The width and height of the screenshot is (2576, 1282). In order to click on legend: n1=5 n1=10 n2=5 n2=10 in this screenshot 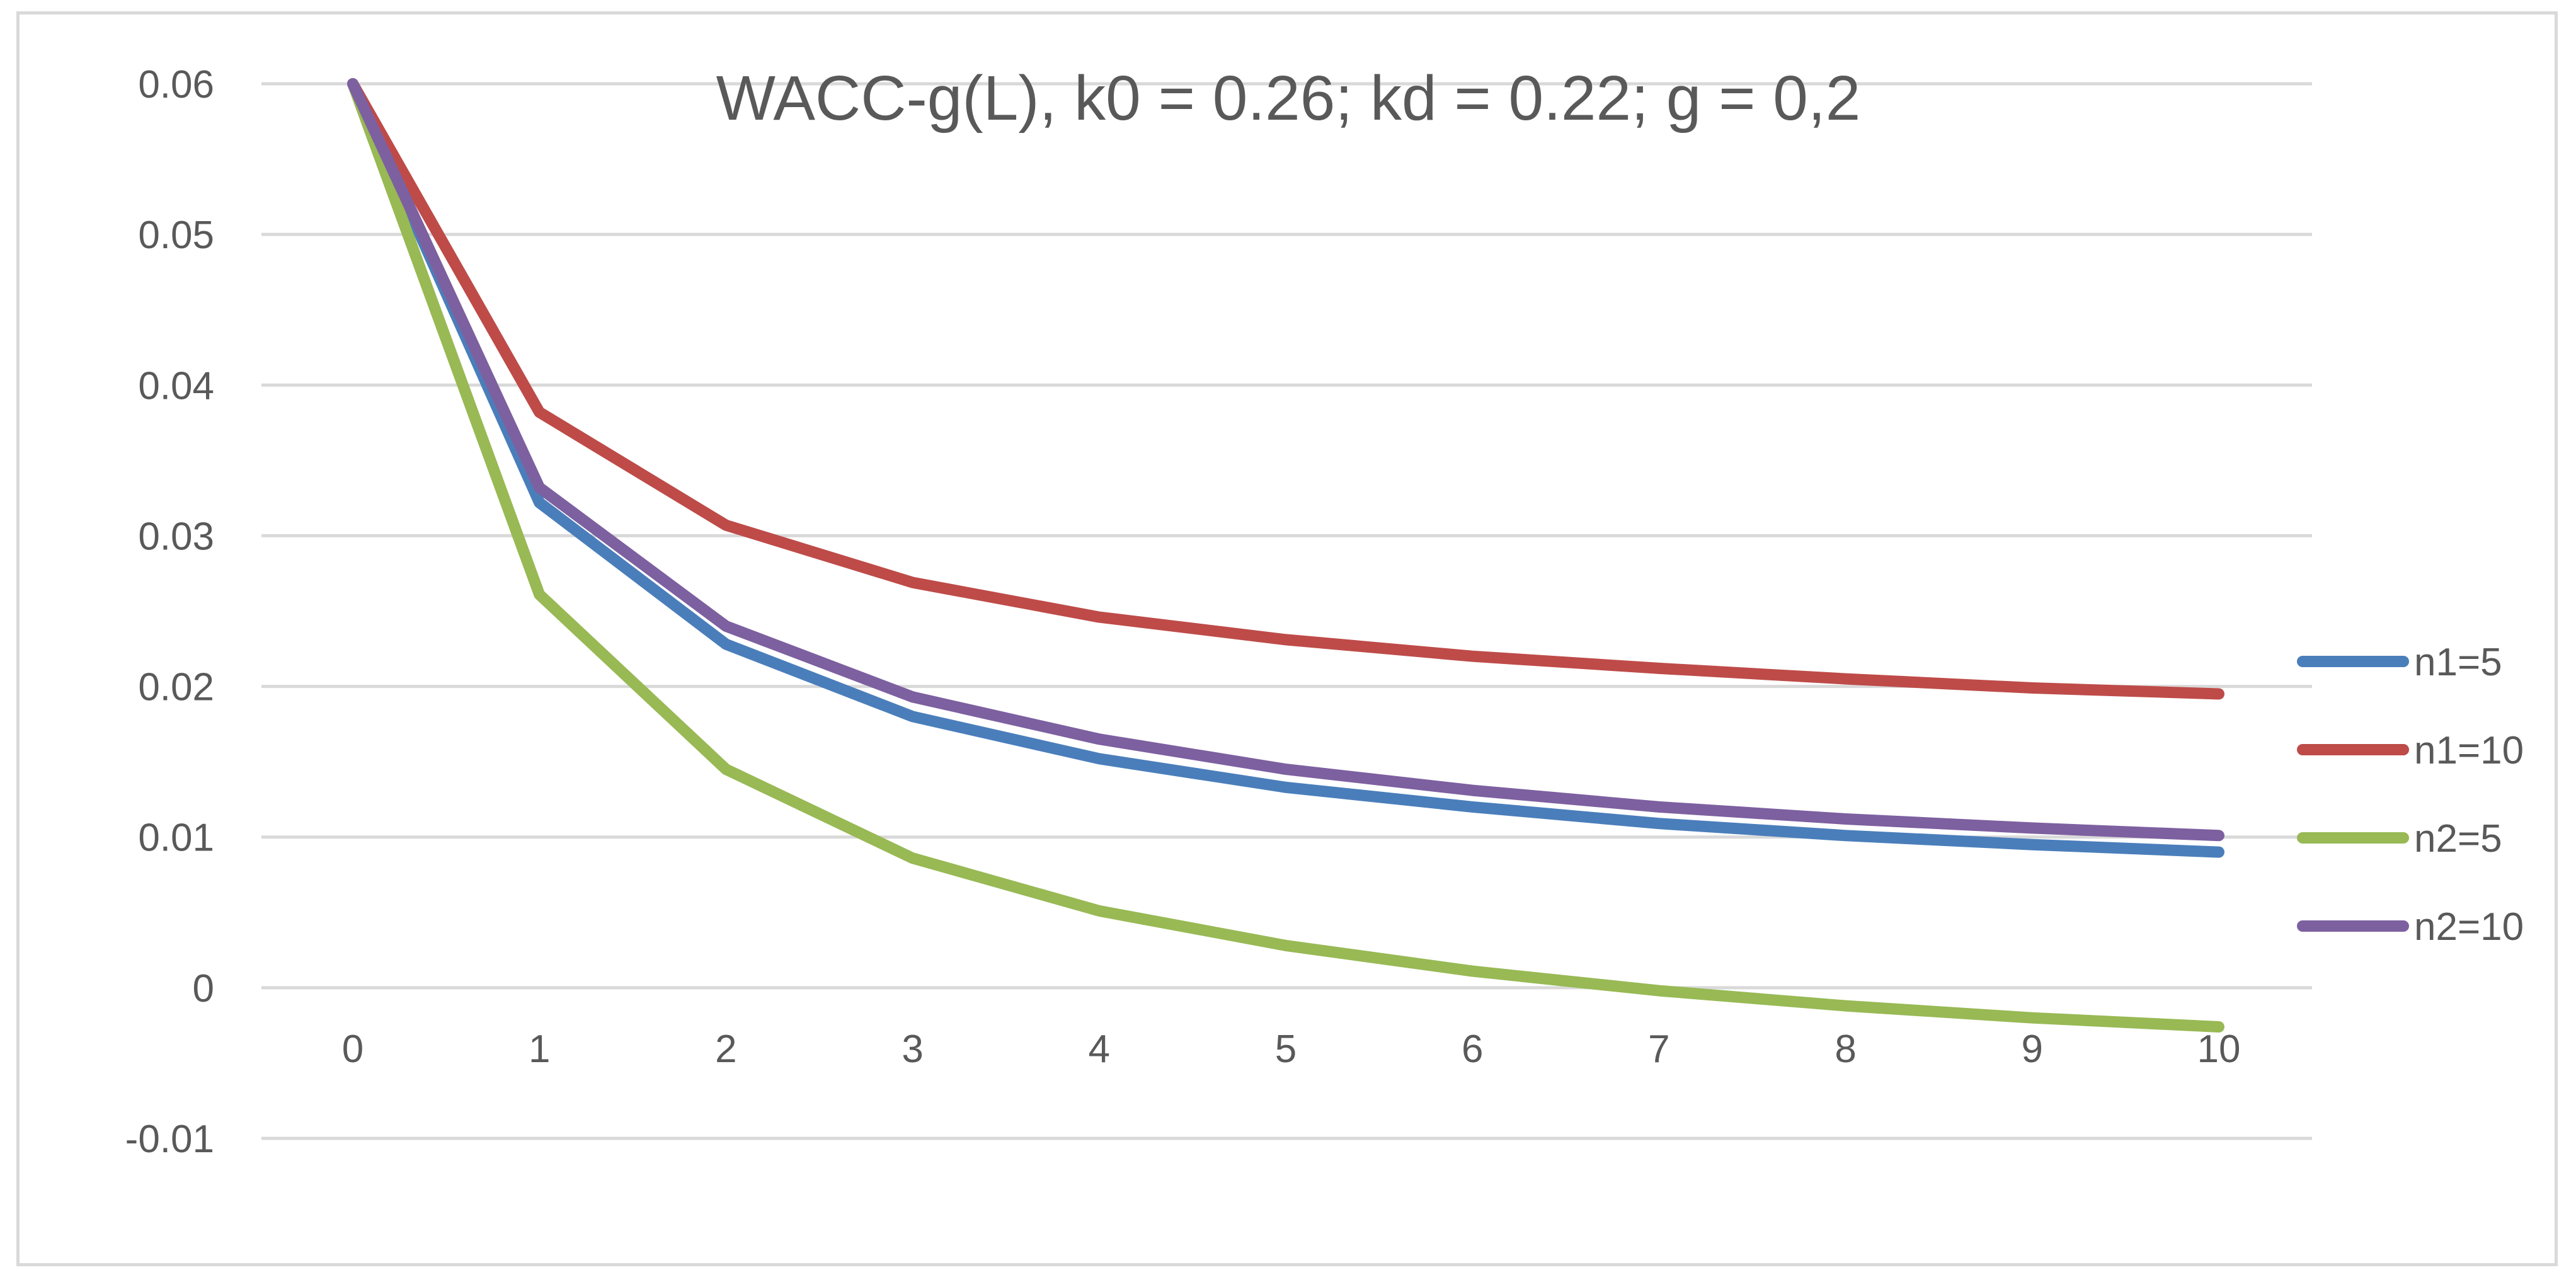, I will do `click(2411, 795)`.